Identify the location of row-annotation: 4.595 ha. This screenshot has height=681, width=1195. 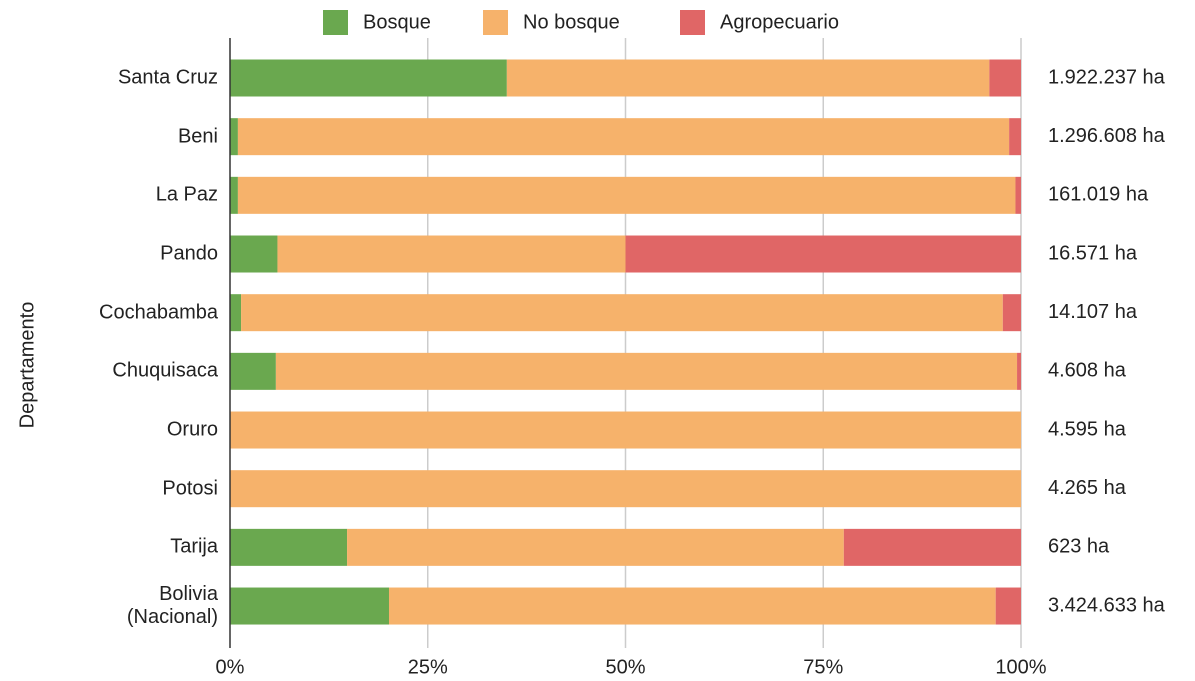
(1087, 429).